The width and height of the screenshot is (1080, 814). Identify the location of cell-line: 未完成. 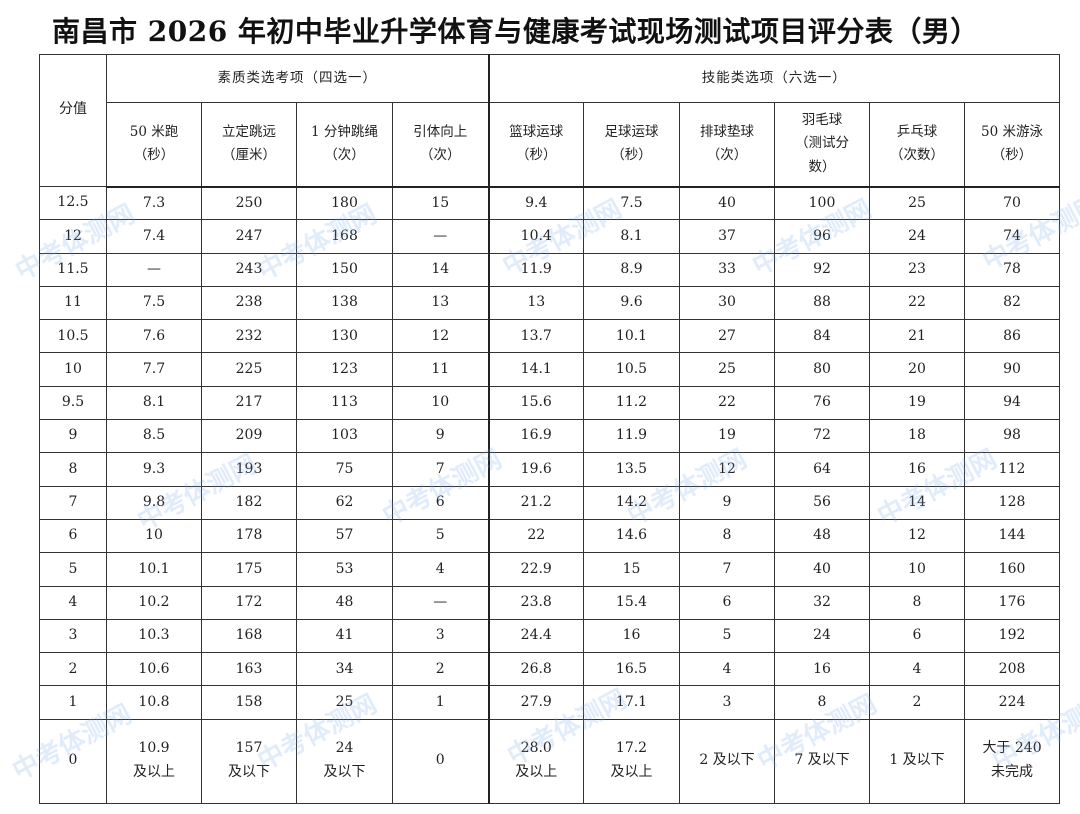
(1012, 772).